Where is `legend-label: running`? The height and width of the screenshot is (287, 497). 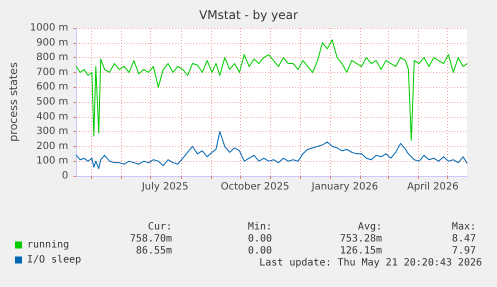 legend-label: running is located at coordinates (48, 245).